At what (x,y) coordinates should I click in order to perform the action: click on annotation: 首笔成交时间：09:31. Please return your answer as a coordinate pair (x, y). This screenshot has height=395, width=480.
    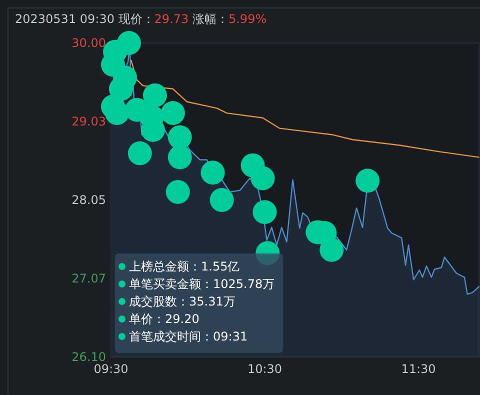
    Looking at the image, I should click on (188, 337).